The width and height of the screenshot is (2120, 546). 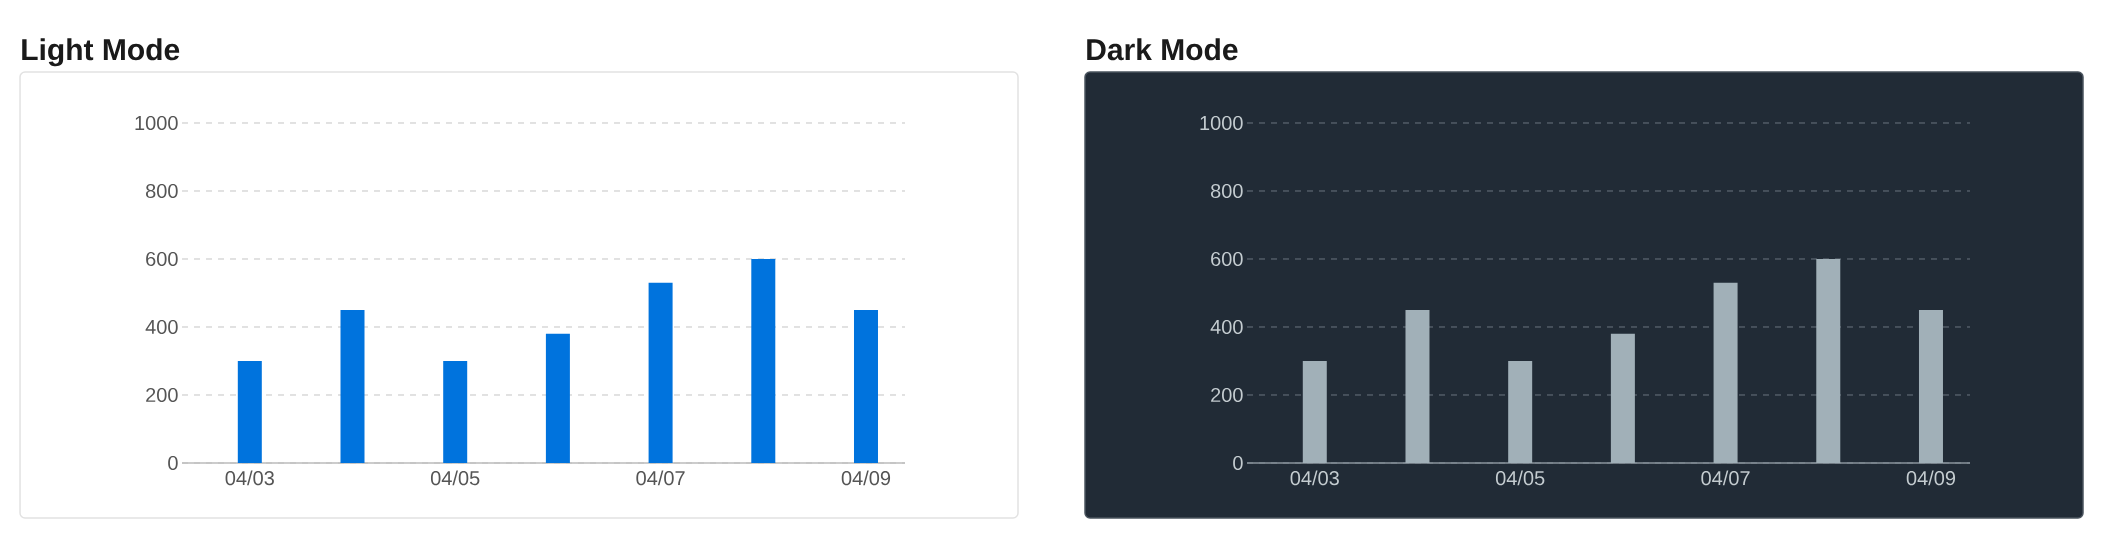 I want to click on chart-title: Dark Mode, so click(x=1162, y=49).